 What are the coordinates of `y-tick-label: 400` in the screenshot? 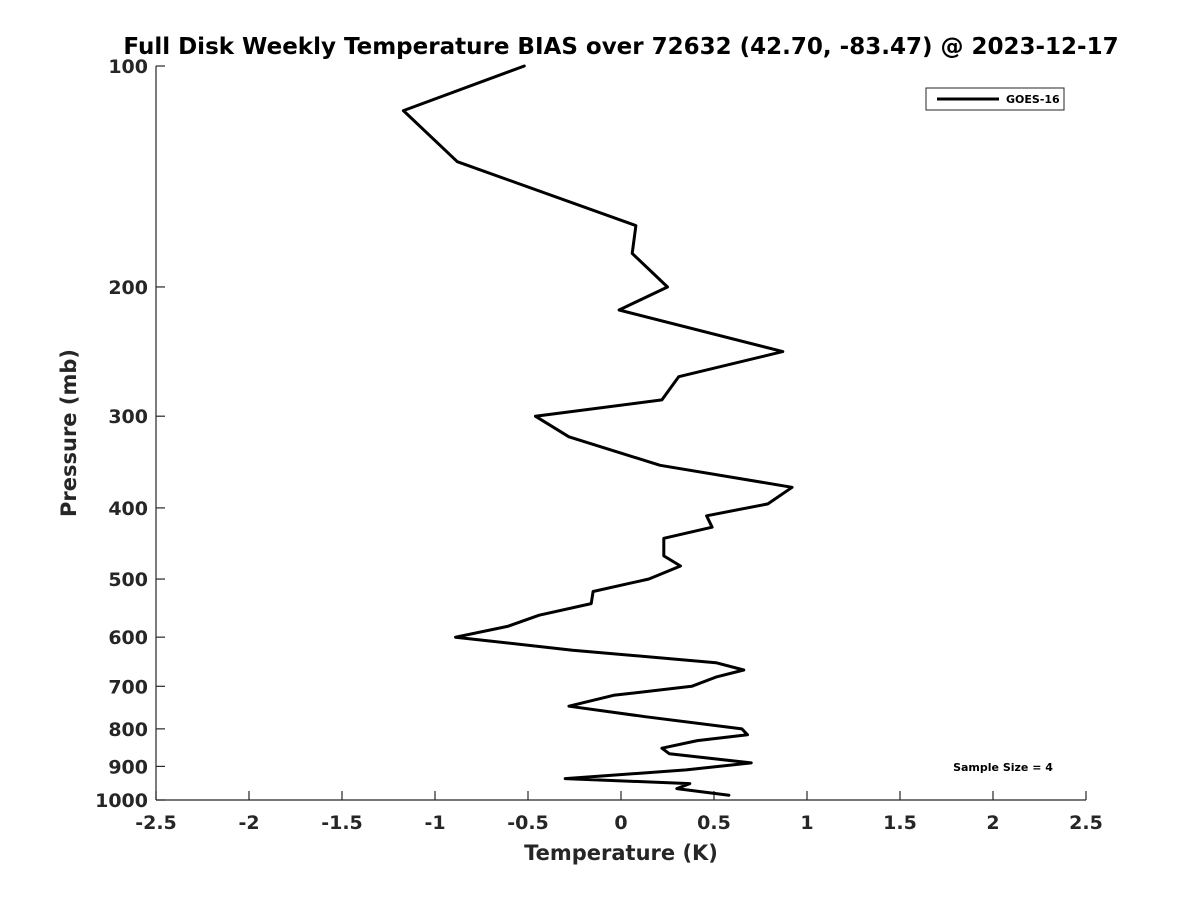 It's located at (128, 509).